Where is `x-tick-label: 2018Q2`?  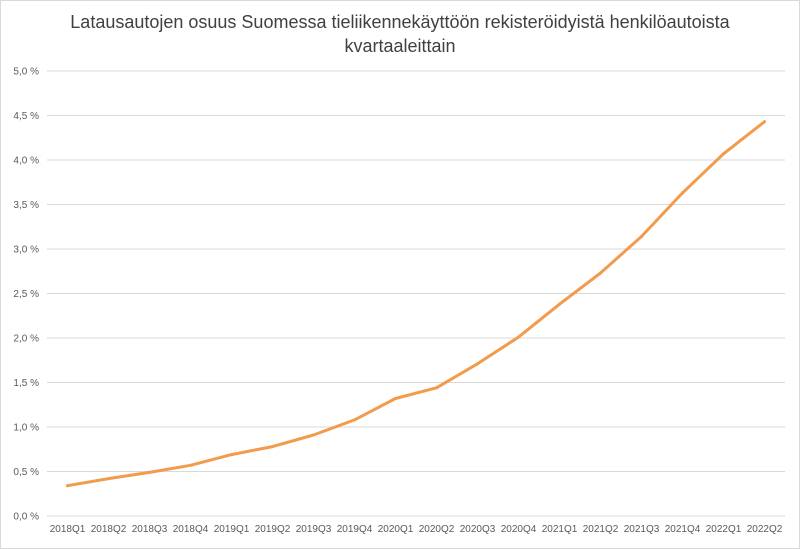 x-tick-label: 2018Q2 is located at coordinates (109, 529).